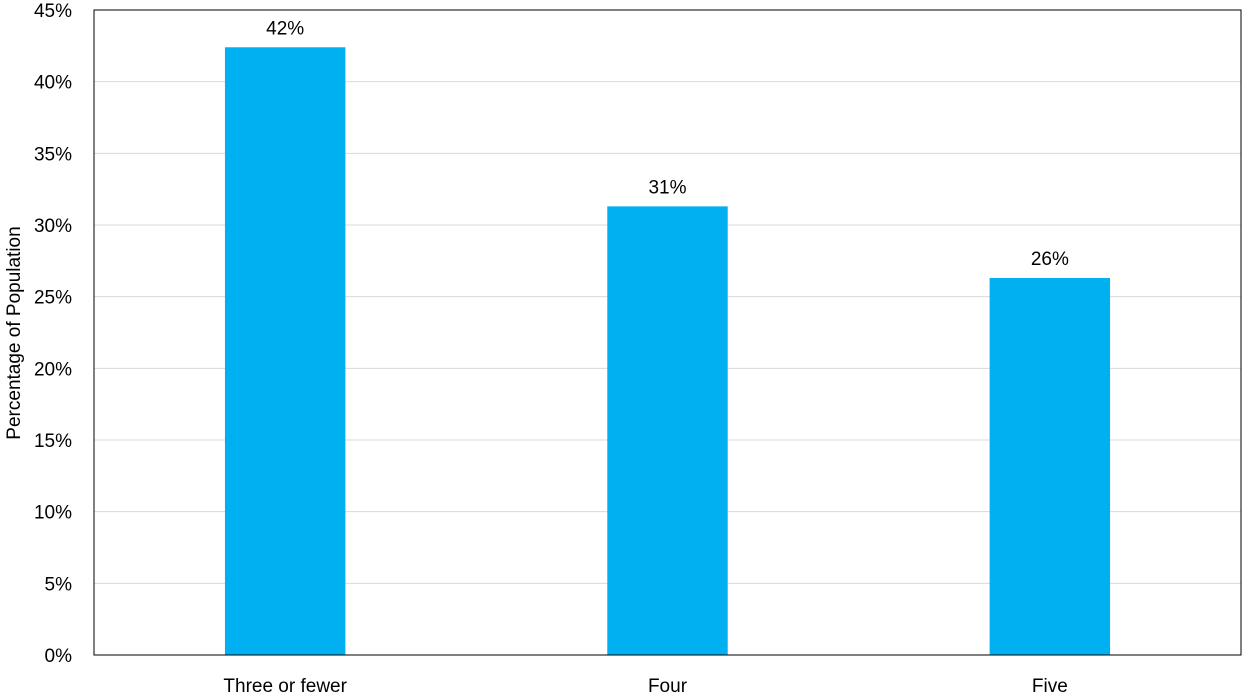 The image size is (1252, 700). What do you see at coordinates (53, 83) in the screenshot?
I see `y-tick-label: 40%` at bounding box center [53, 83].